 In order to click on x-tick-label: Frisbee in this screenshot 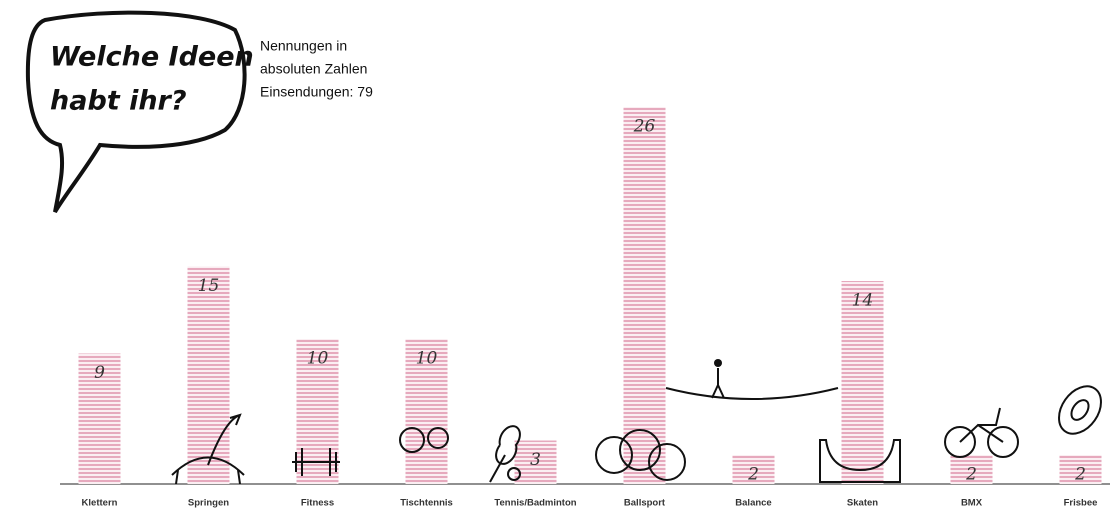, I will do `click(1081, 503)`.